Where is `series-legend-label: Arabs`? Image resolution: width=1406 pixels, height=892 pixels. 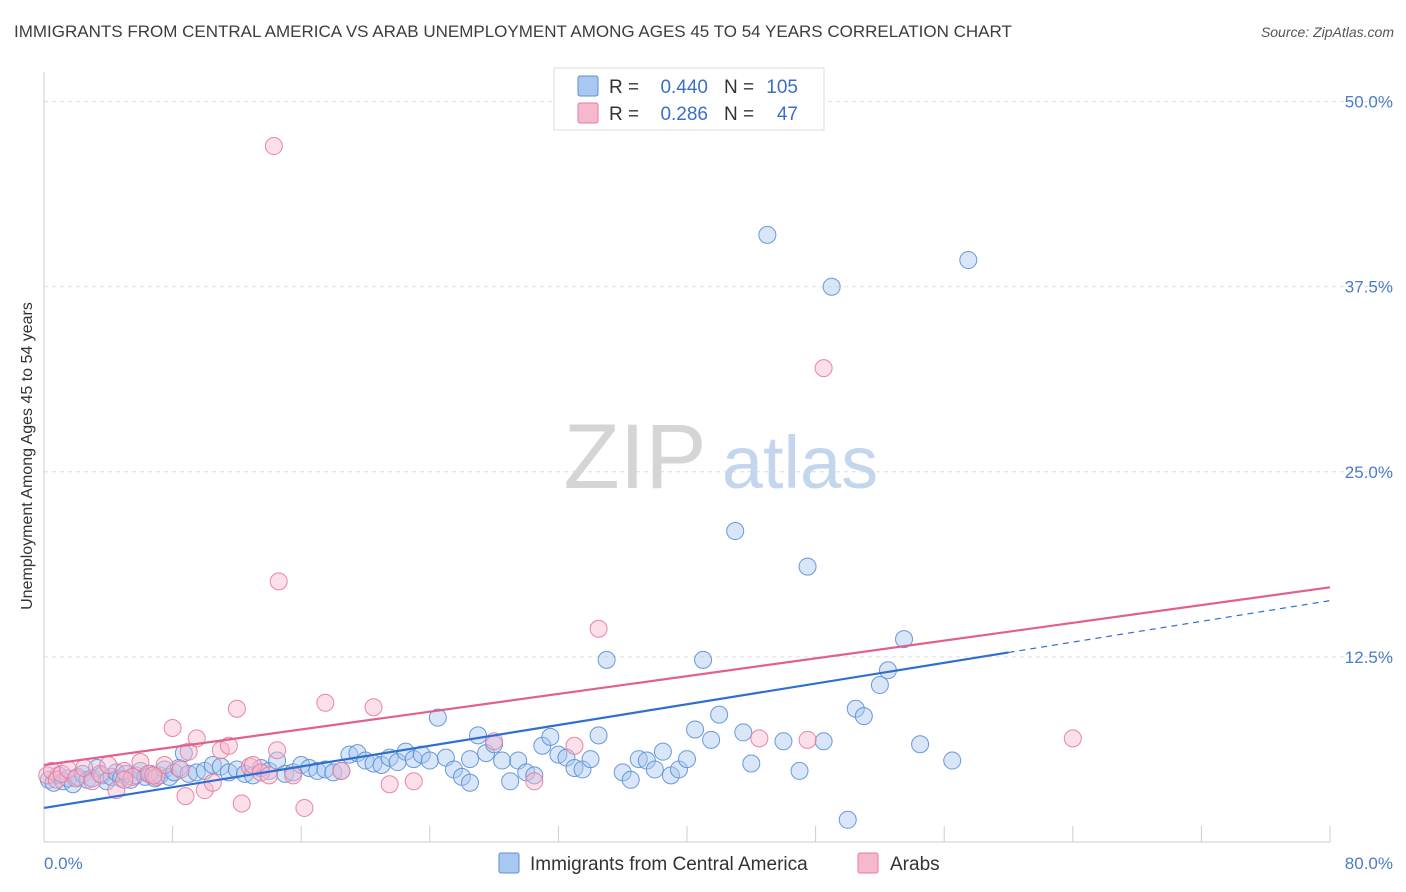
series-legend-label: Arabs is located at coordinates (915, 864).